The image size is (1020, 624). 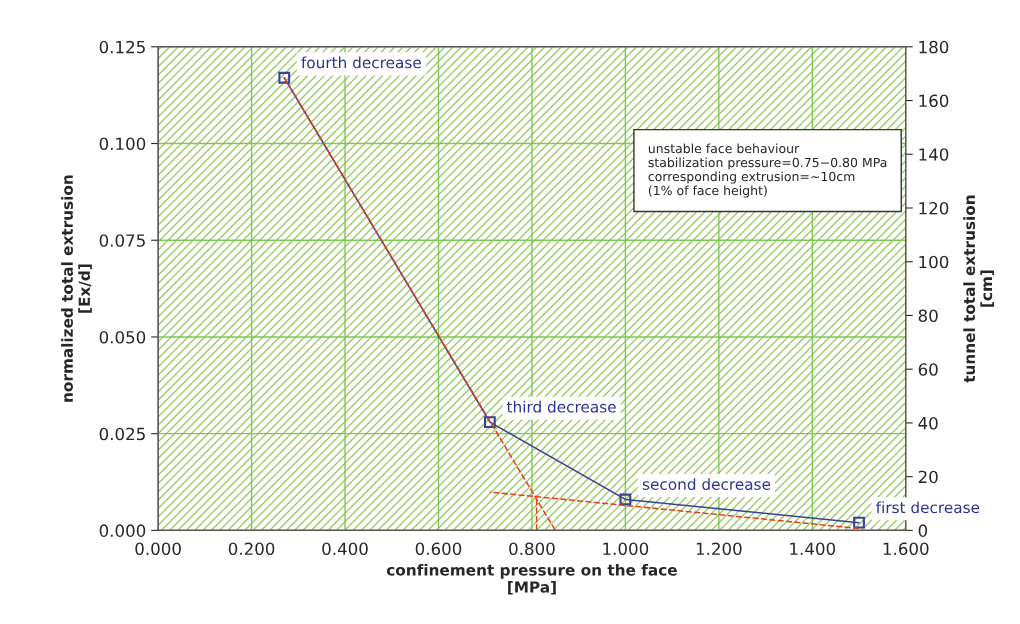 What do you see at coordinates (719, 549) in the screenshot?
I see `x-tick-label: 1.200` at bounding box center [719, 549].